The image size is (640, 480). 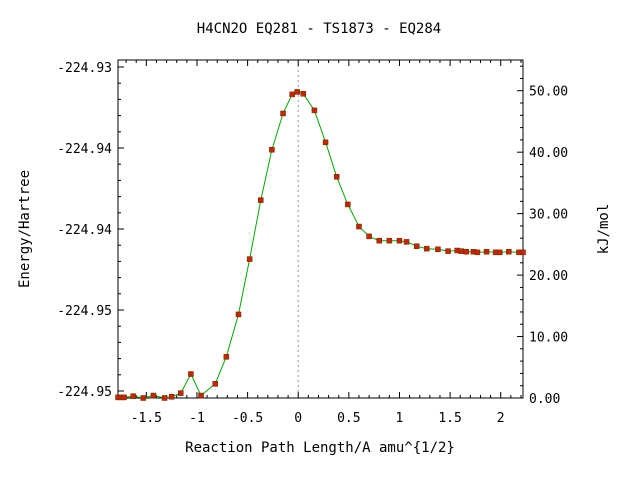 I want to click on x-tick-label: -1.5, so click(x=146, y=418).